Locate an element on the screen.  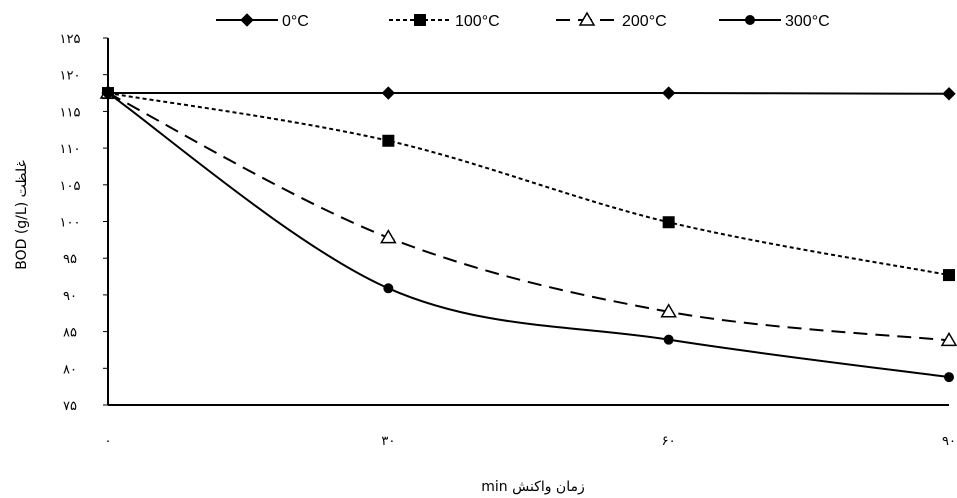
x-tick-label: ۰ is located at coordinates (108, 441).